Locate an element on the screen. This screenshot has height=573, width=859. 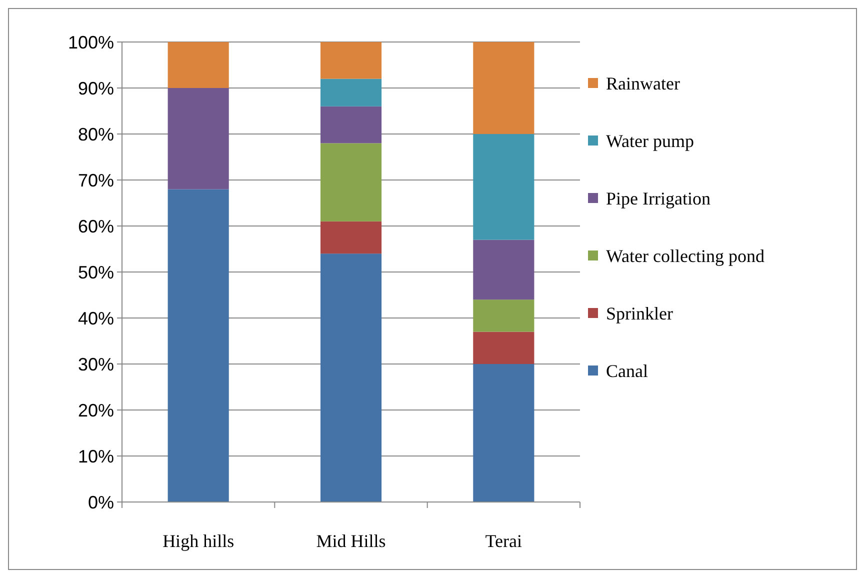
x-tick-label: Mid Hills is located at coordinates (351, 541).